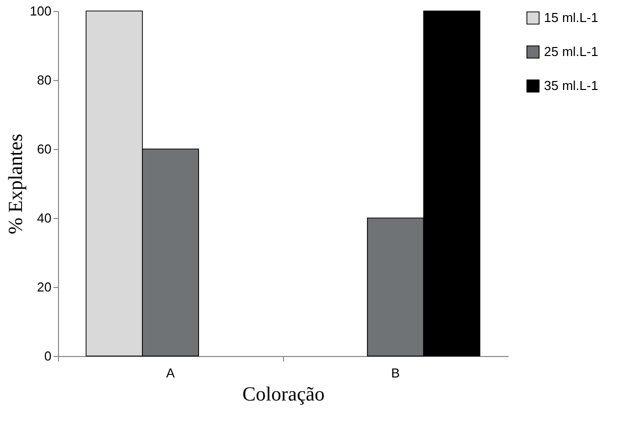 Image resolution: width=632 pixels, height=433 pixels. Describe the element at coordinates (44, 149) in the screenshot. I see `y-tick-label: 60` at that location.